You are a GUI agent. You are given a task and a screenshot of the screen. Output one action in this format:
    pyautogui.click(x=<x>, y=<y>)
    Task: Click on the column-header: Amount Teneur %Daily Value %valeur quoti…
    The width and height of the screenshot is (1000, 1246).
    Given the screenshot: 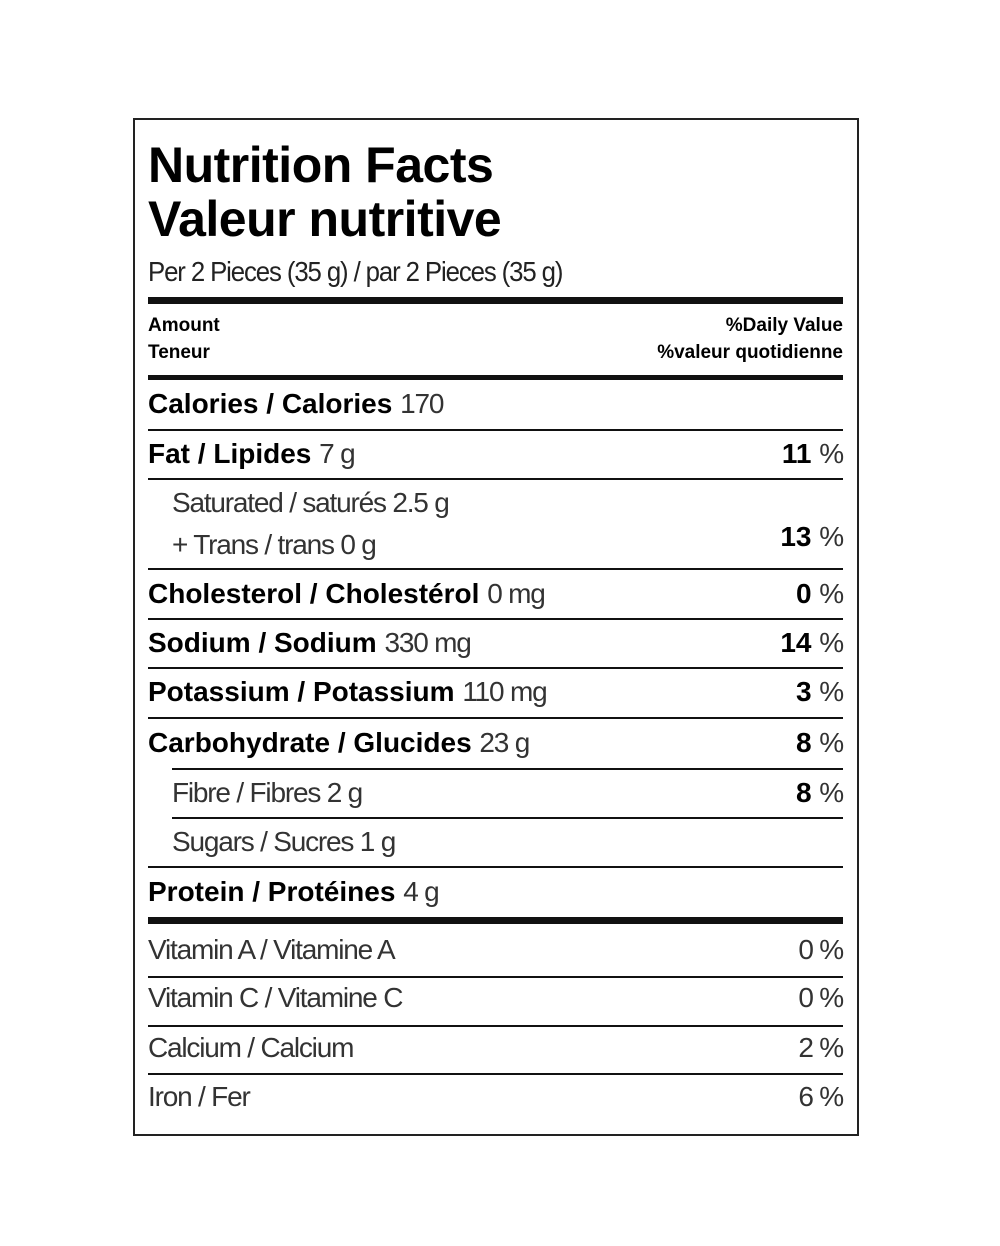 What is the action you would take?
    pyautogui.click(x=495, y=339)
    